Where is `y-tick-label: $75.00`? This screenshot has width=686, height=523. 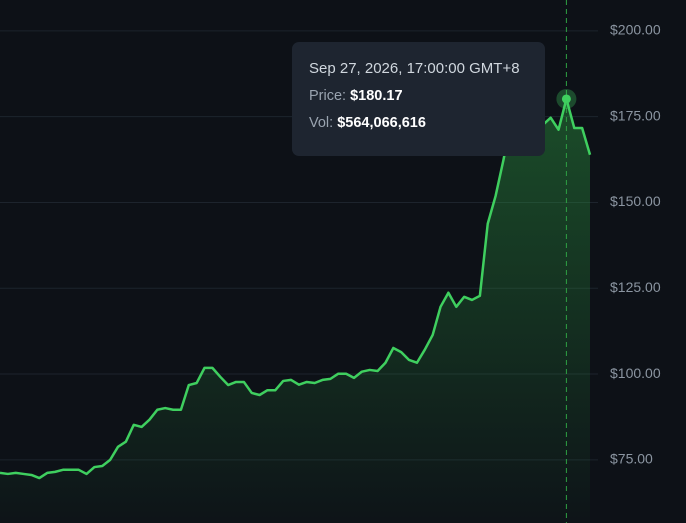
y-tick-label: $75.00 is located at coordinates (631, 459).